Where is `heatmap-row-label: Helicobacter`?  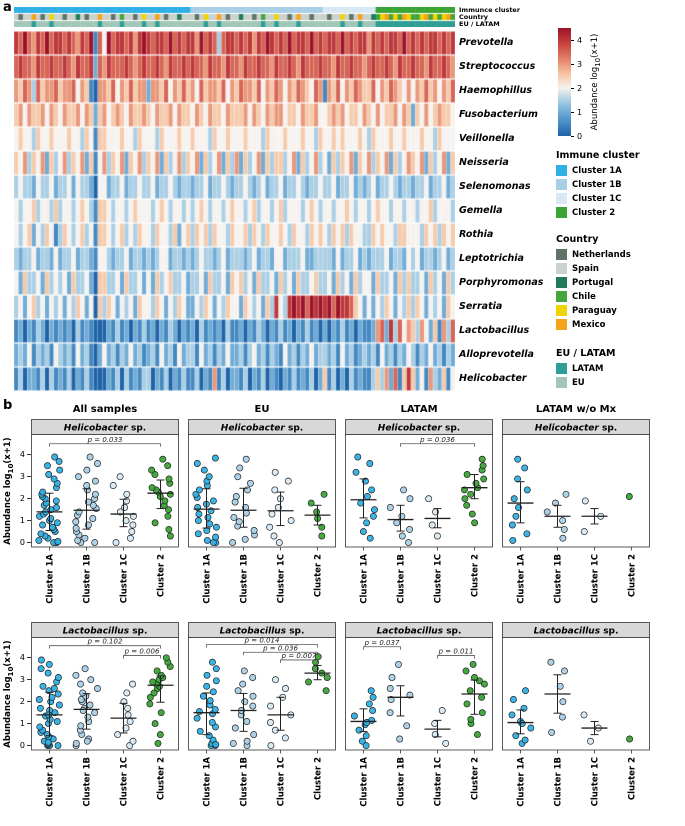
heatmap-row-label: Helicobacter is located at coordinates (493, 378).